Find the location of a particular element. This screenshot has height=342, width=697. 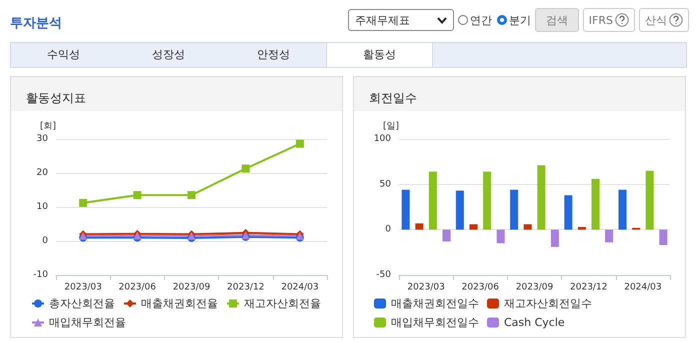

text: 분기 is located at coordinates (519, 20).